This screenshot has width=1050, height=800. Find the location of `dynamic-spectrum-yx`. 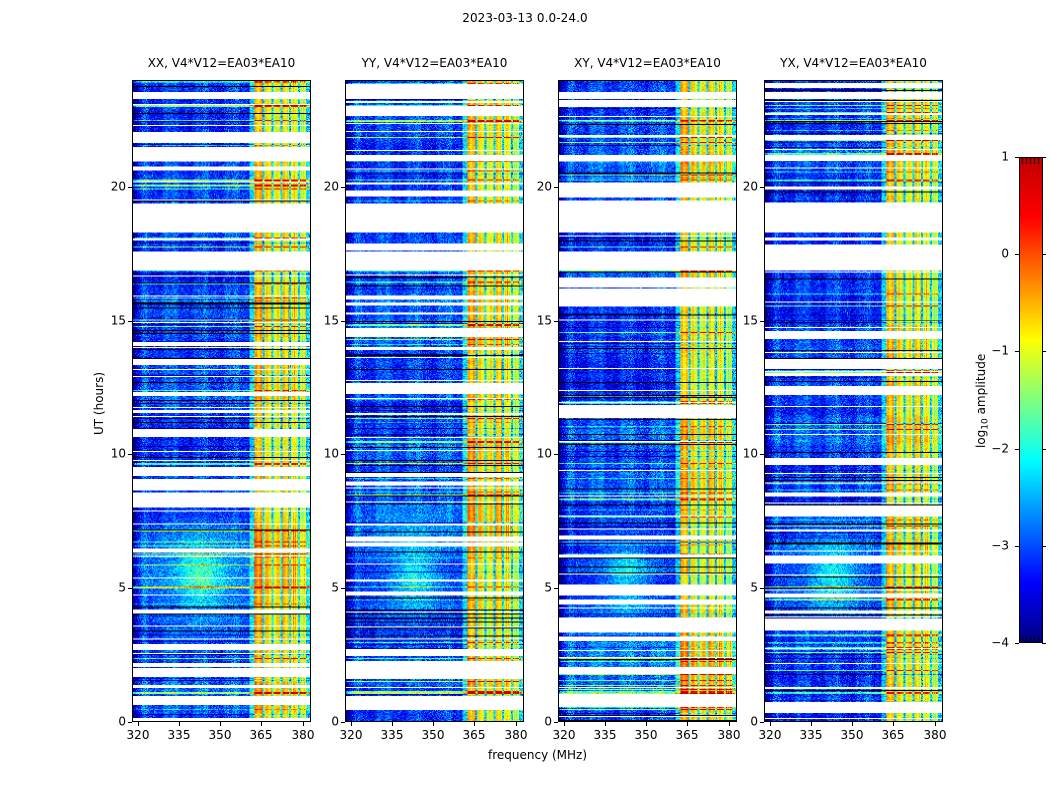

dynamic-spectrum-yx is located at coordinates (853, 401).